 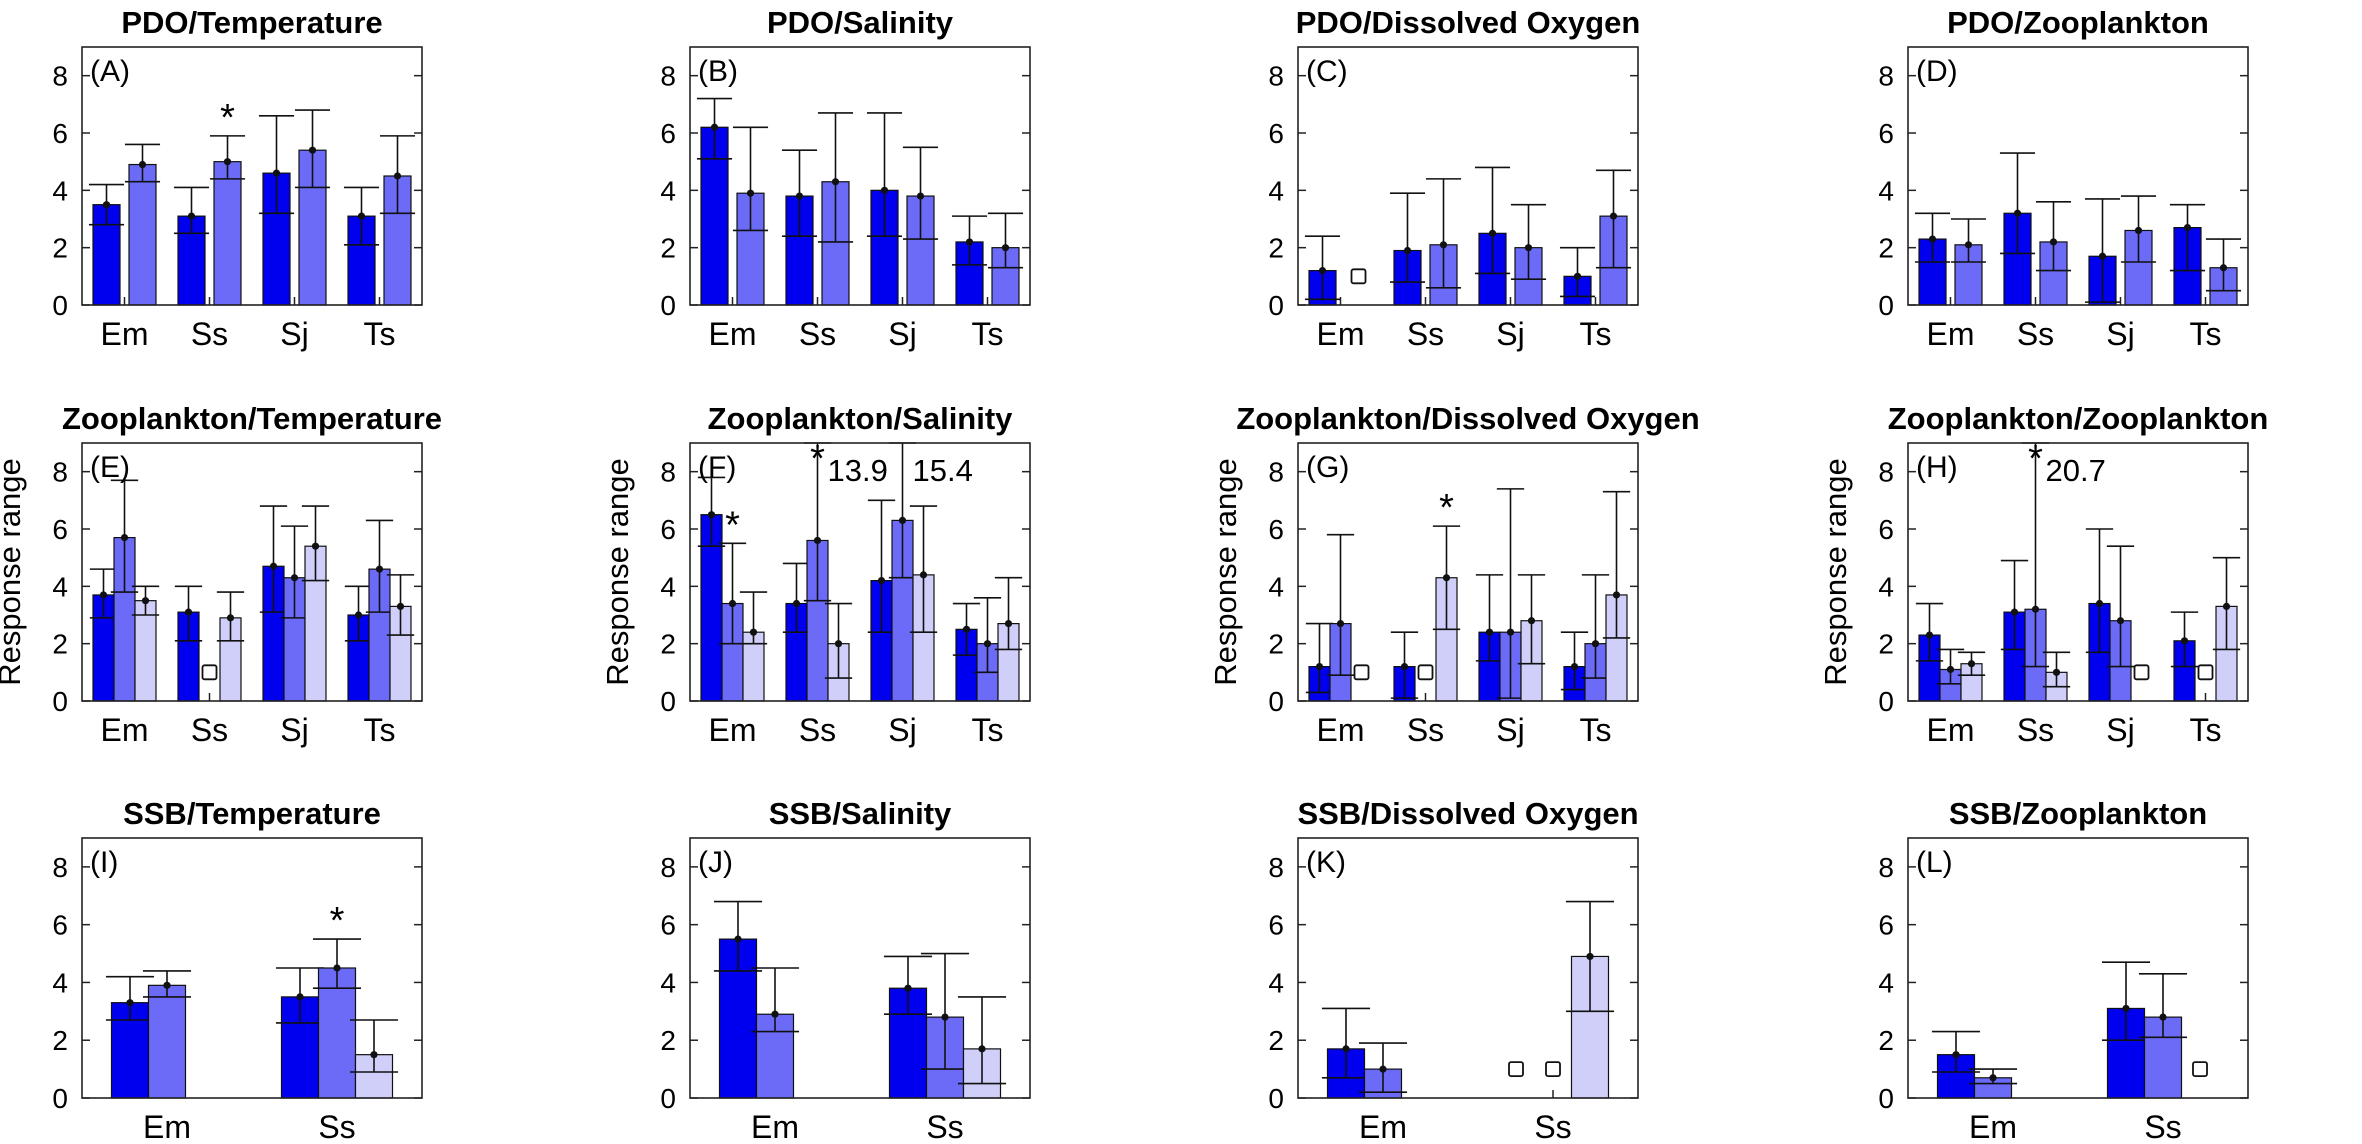 What do you see at coordinates (1467, 813) in the screenshot?
I see `panel-title: SSB/Dissolved Oxygen` at bounding box center [1467, 813].